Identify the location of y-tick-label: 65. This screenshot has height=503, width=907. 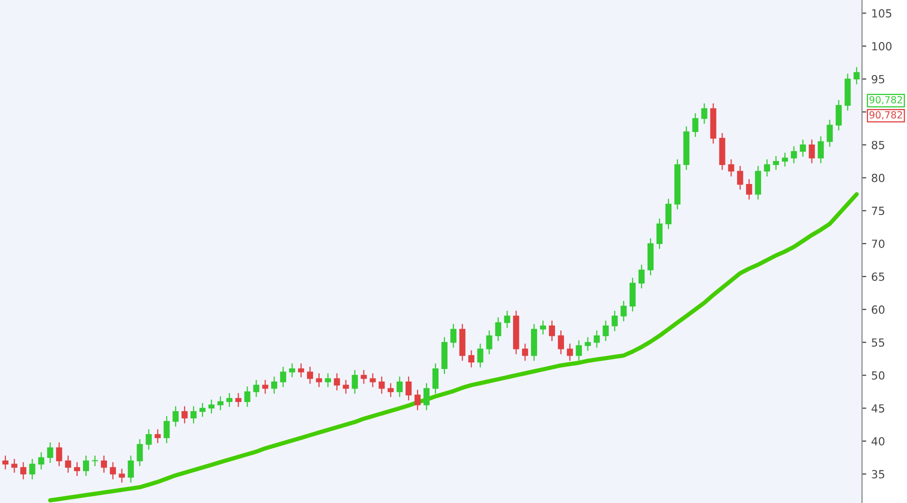
(878, 276).